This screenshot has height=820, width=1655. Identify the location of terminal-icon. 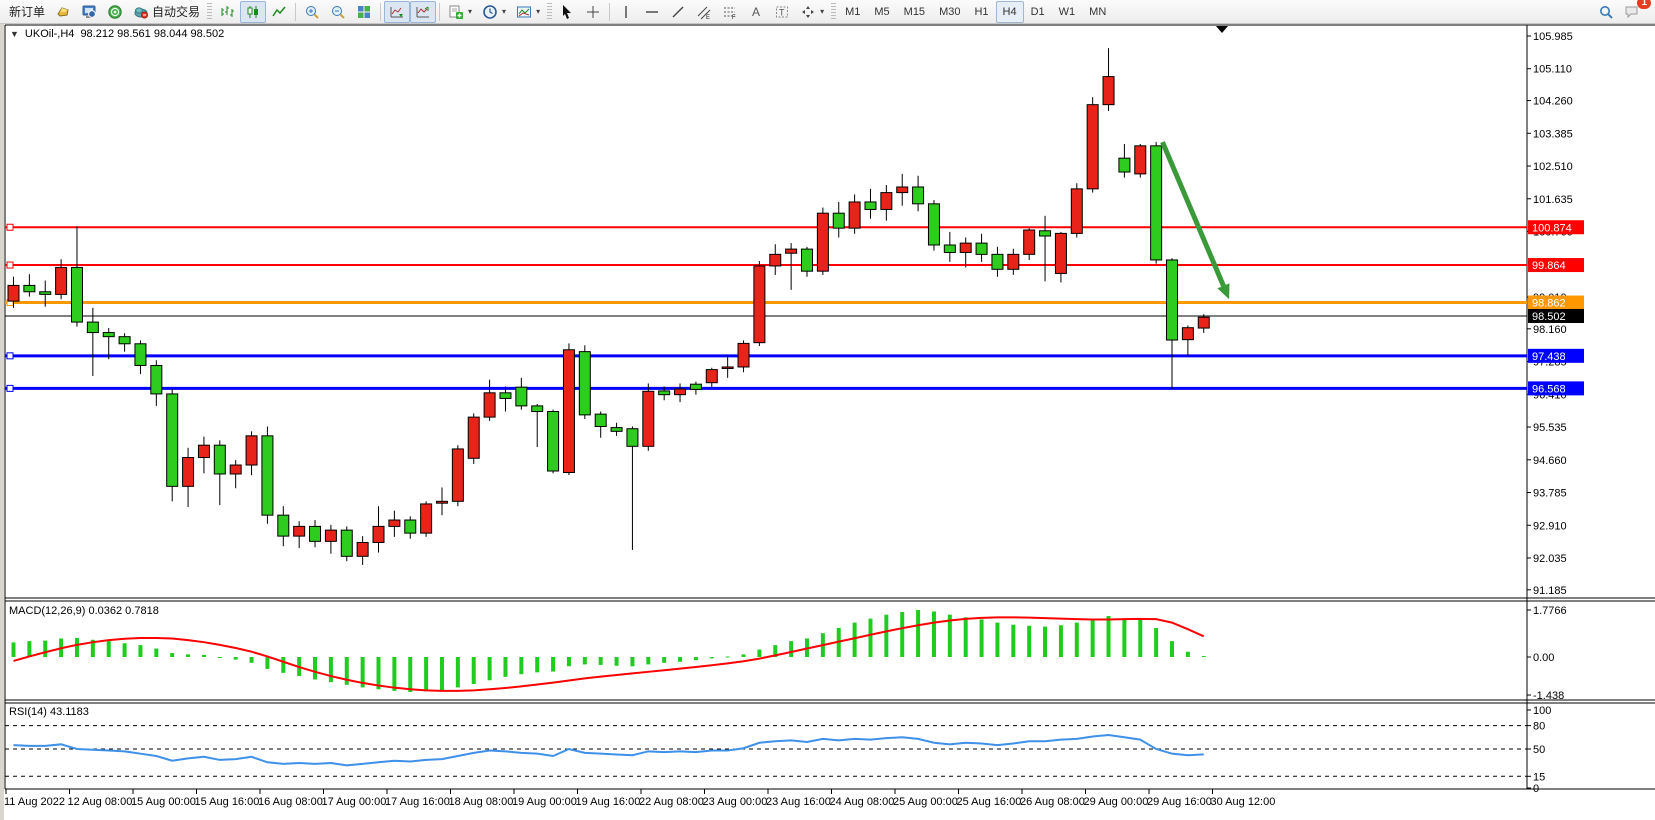
(89, 12).